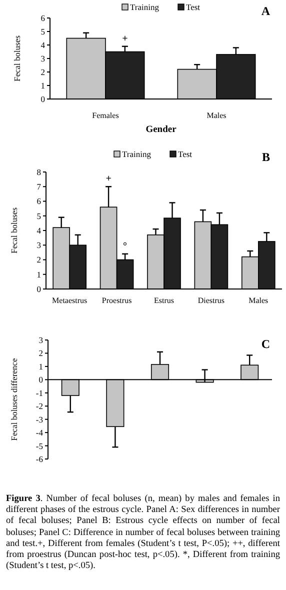 The image size is (286, 590). I want to click on y-axis-title: Fecal boluses difference, so click(14, 399).